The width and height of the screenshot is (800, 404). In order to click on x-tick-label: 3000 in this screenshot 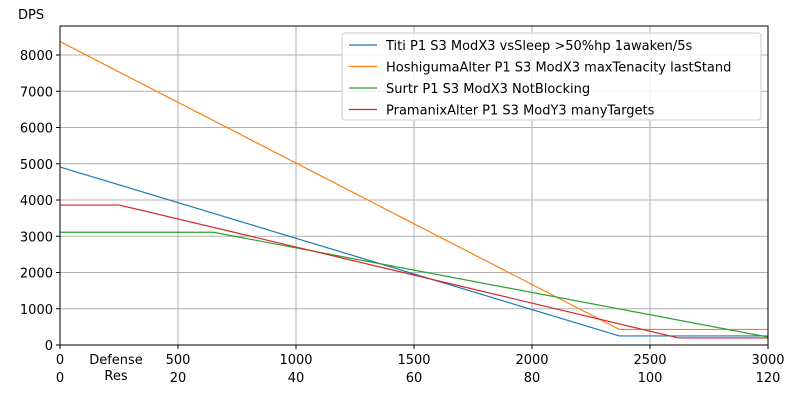, I will do `click(767, 360)`.